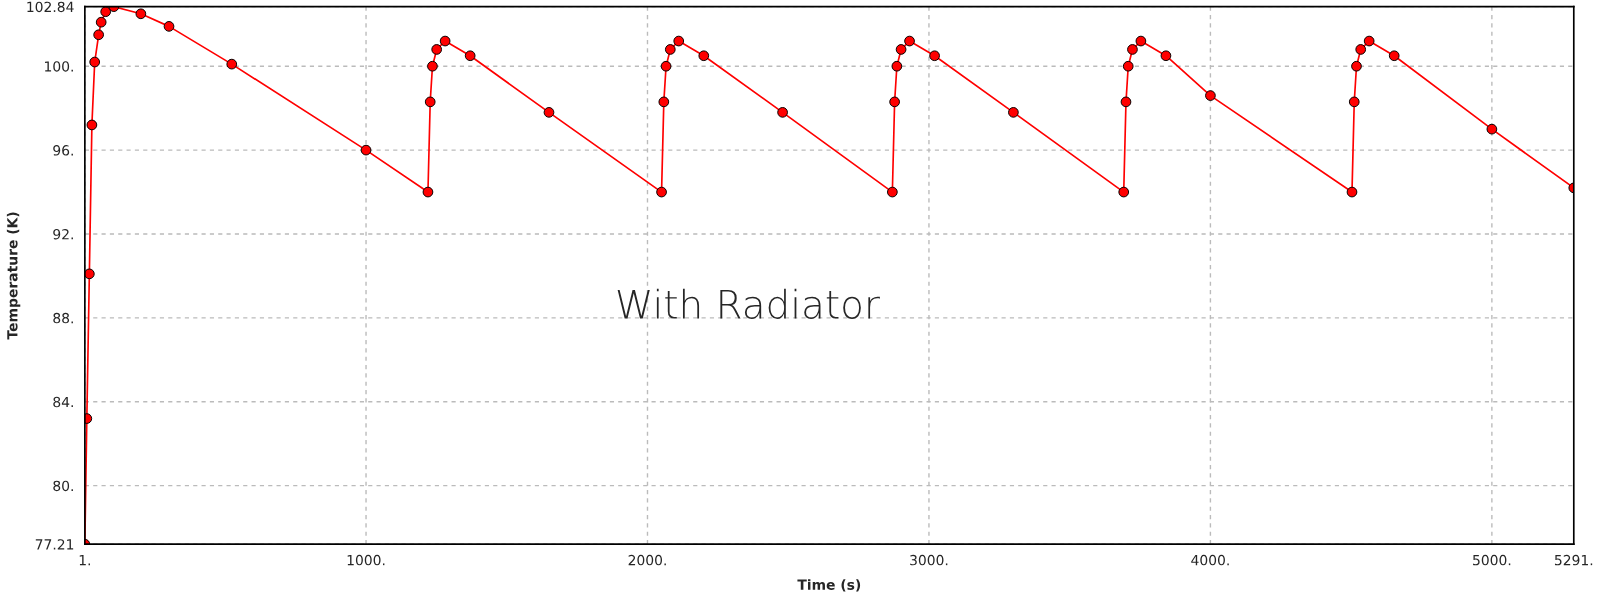 The image size is (1601, 606). I want to click on y-tick-label: 88., so click(63, 318).